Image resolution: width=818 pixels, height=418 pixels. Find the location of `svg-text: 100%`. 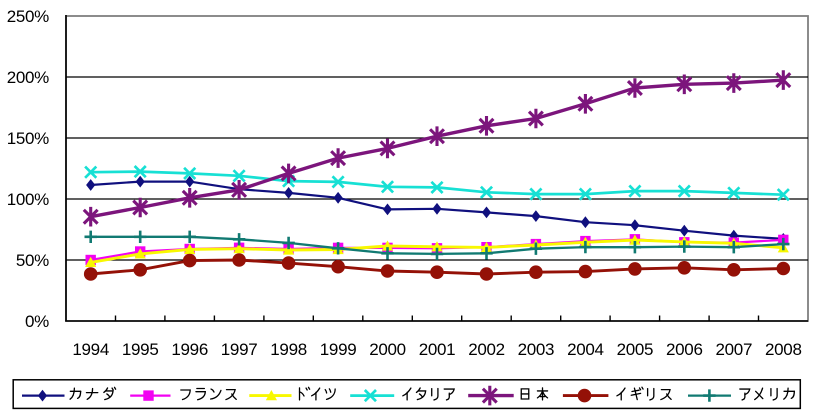

svg-text: 100% is located at coordinates (28, 199).